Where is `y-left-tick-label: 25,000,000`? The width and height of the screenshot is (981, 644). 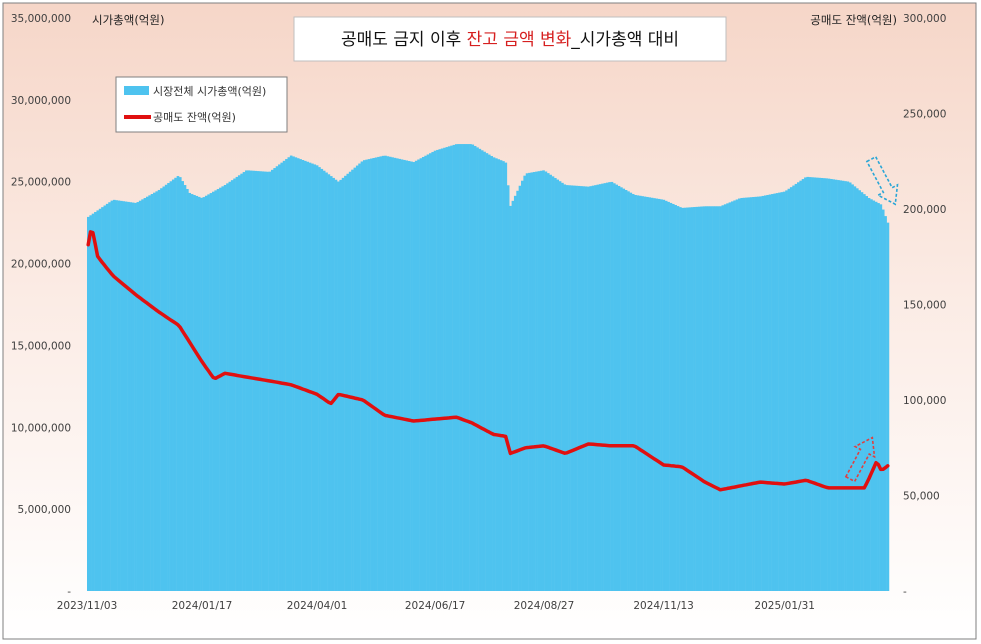 y-left-tick-label: 25,000,000 is located at coordinates (41, 183).